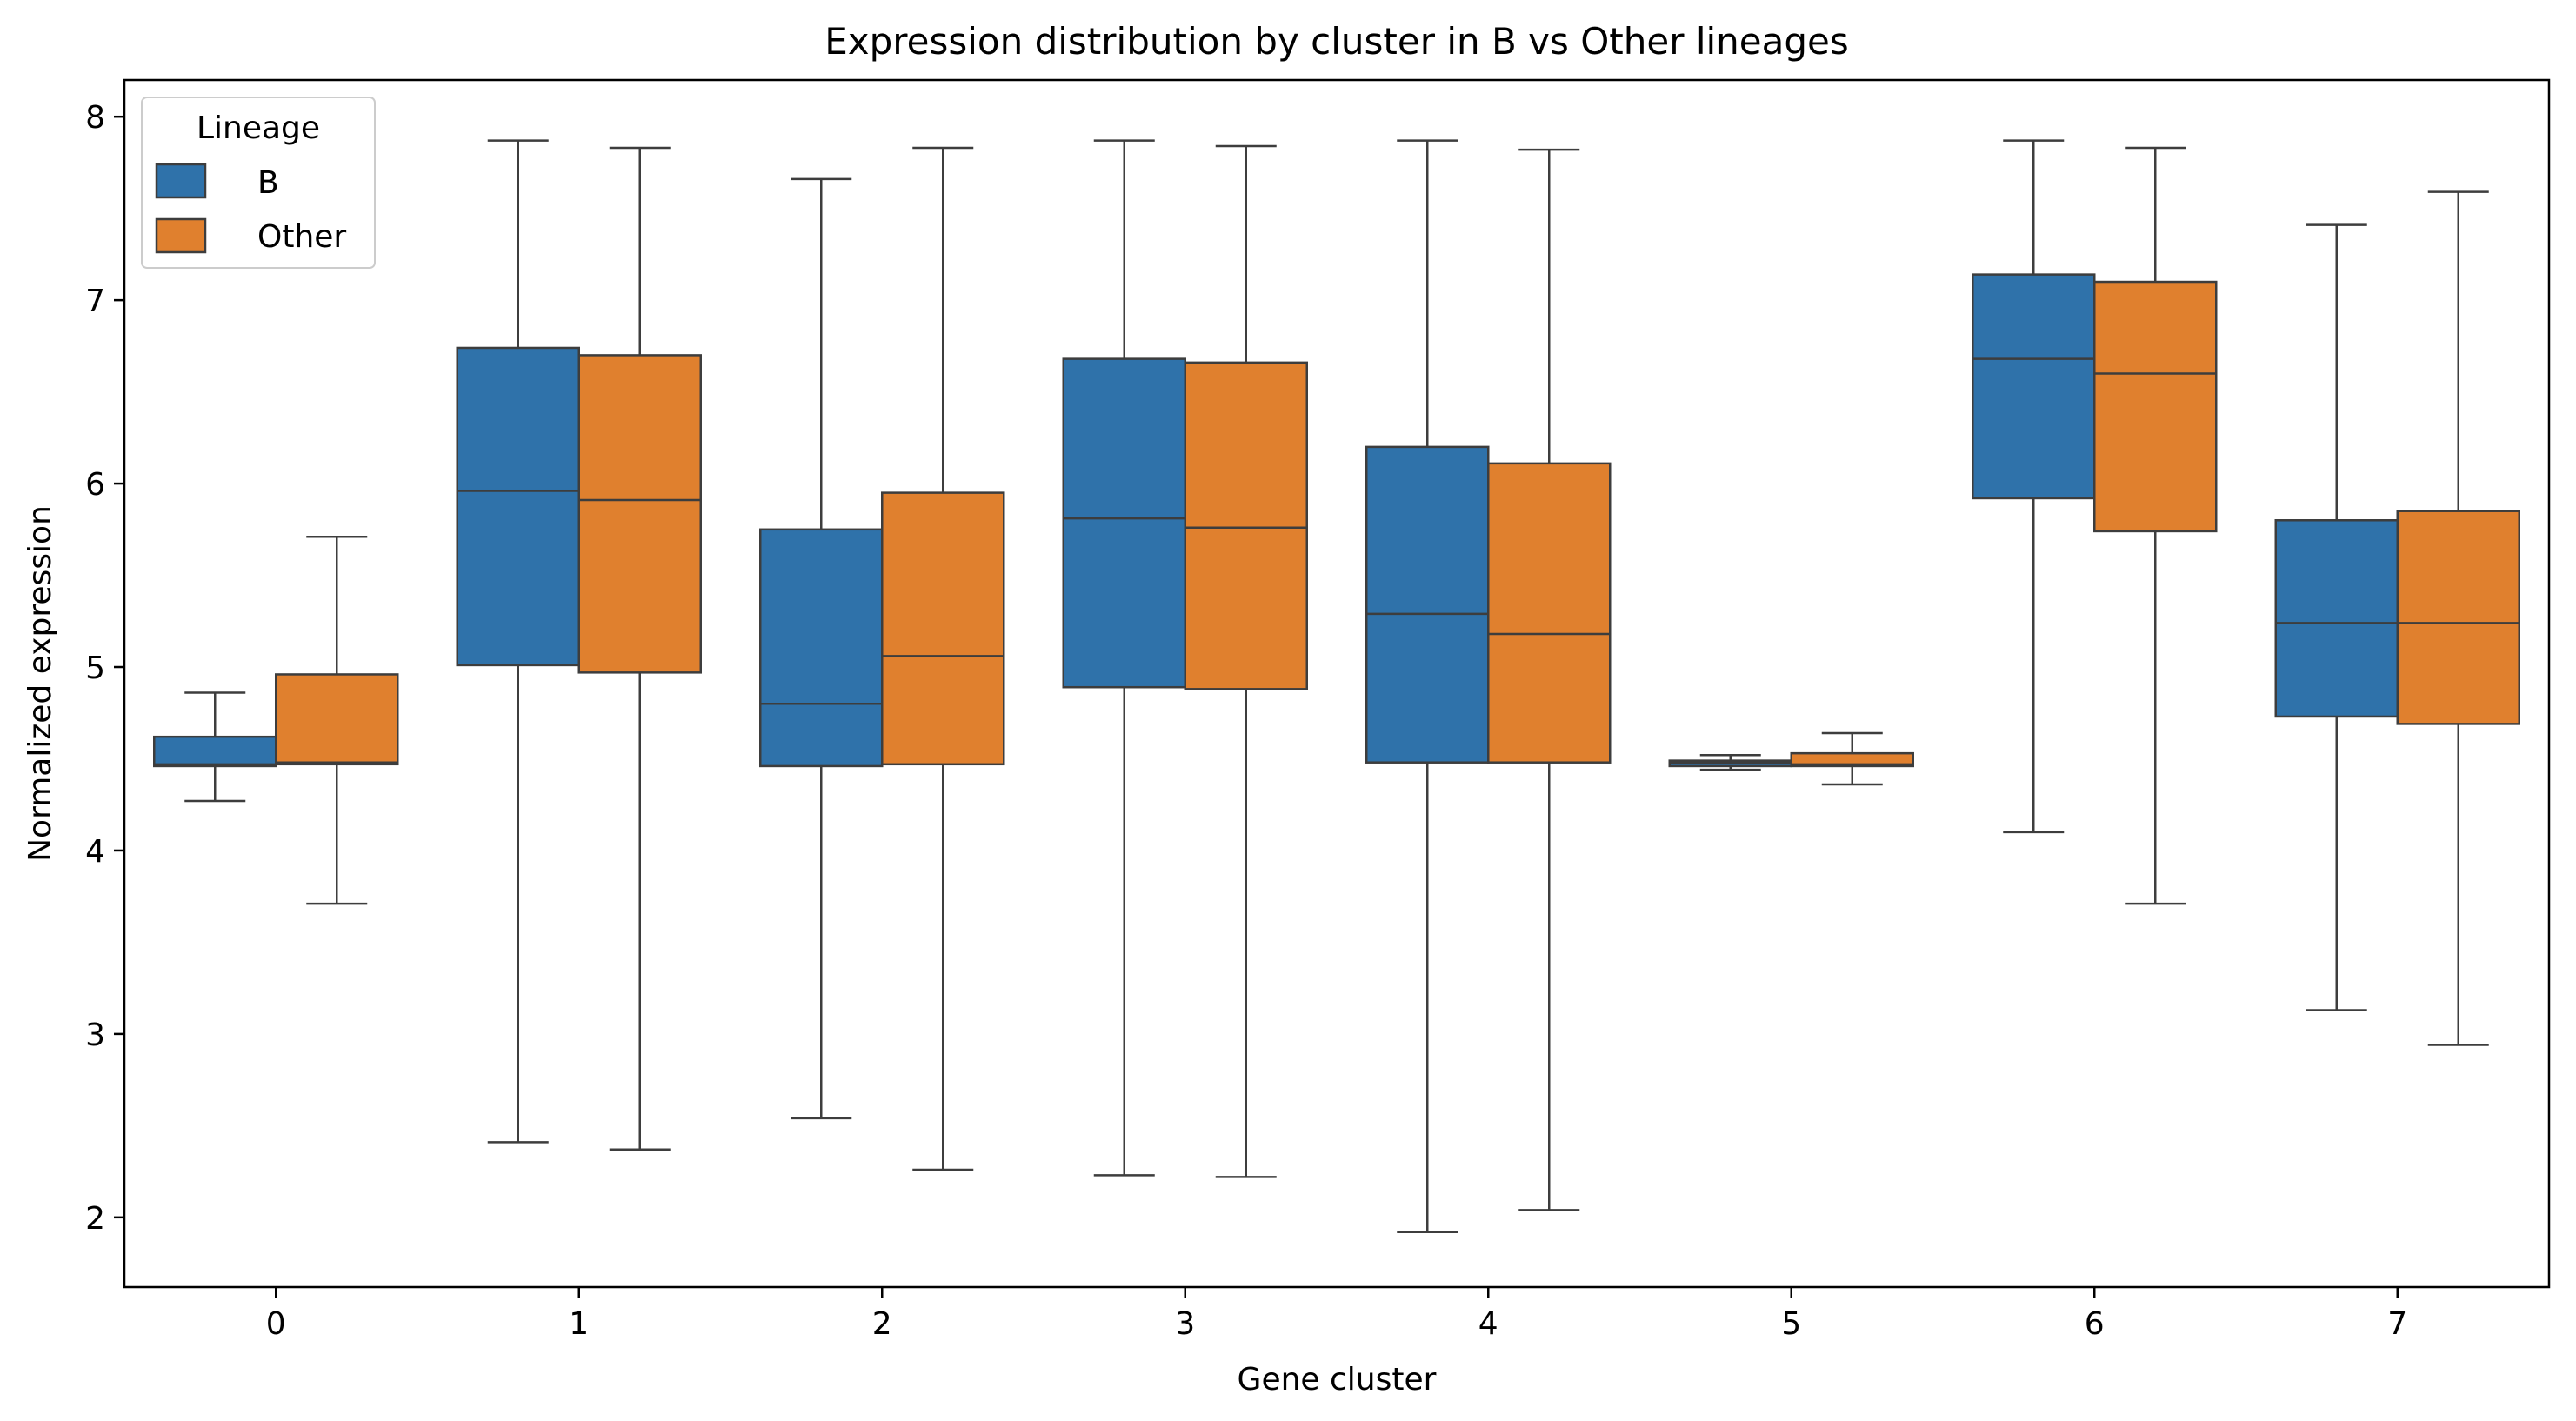 The width and height of the screenshot is (2576, 1421). What do you see at coordinates (1791, 1324) in the screenshot?
I see `x-tick-label: 5` at bounding box center [1791, 1324].